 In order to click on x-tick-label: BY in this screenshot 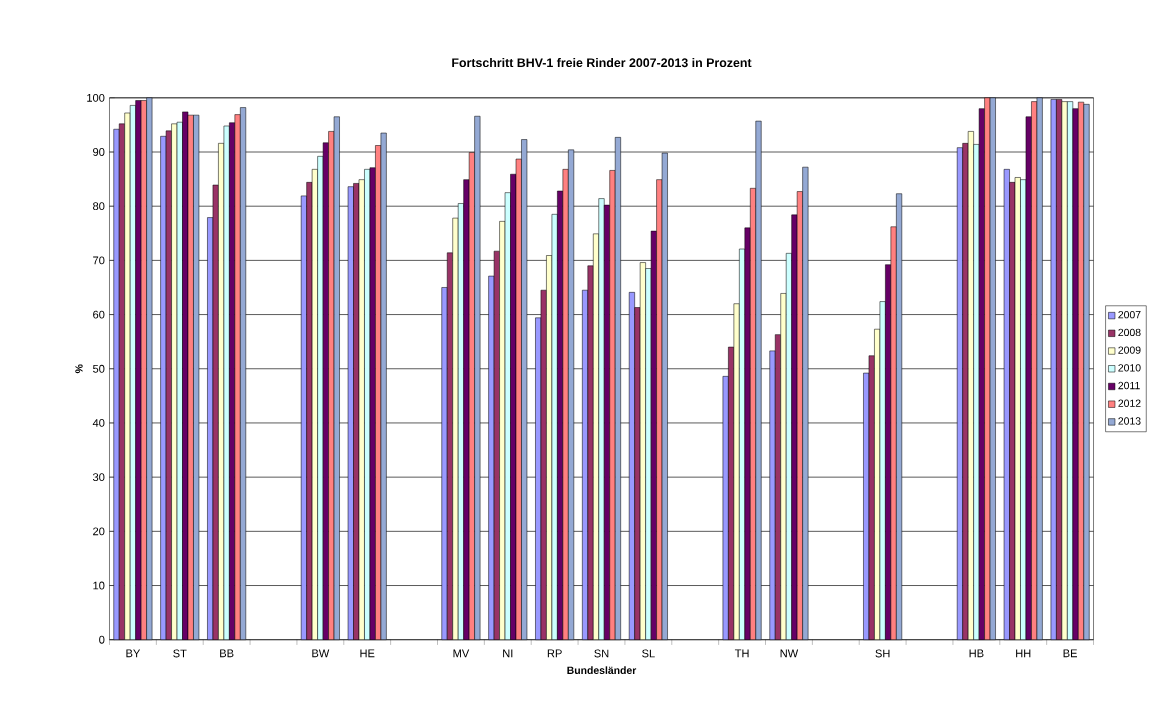, I will do `click(133, 653)`.